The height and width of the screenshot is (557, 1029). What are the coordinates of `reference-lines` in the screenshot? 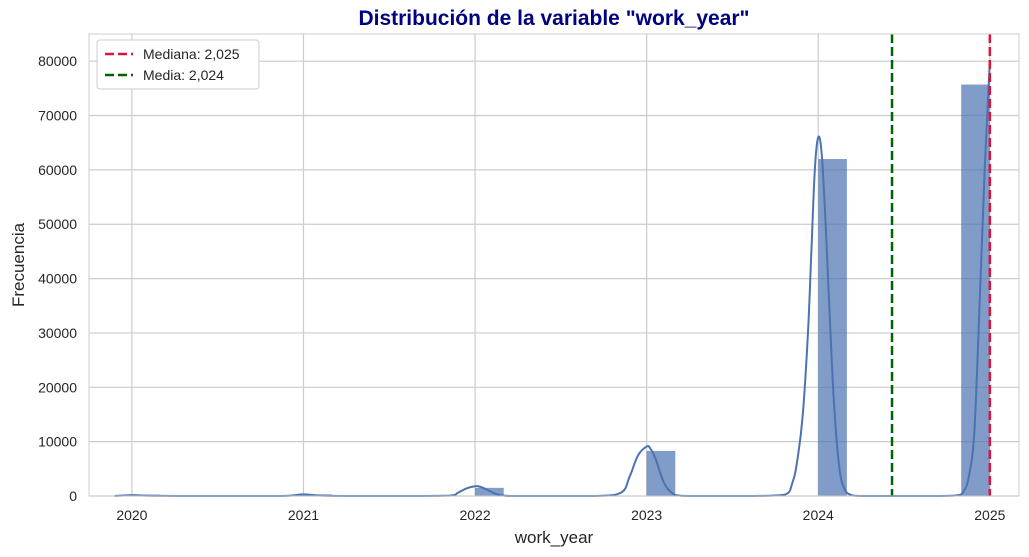 It's located at (941, 265).